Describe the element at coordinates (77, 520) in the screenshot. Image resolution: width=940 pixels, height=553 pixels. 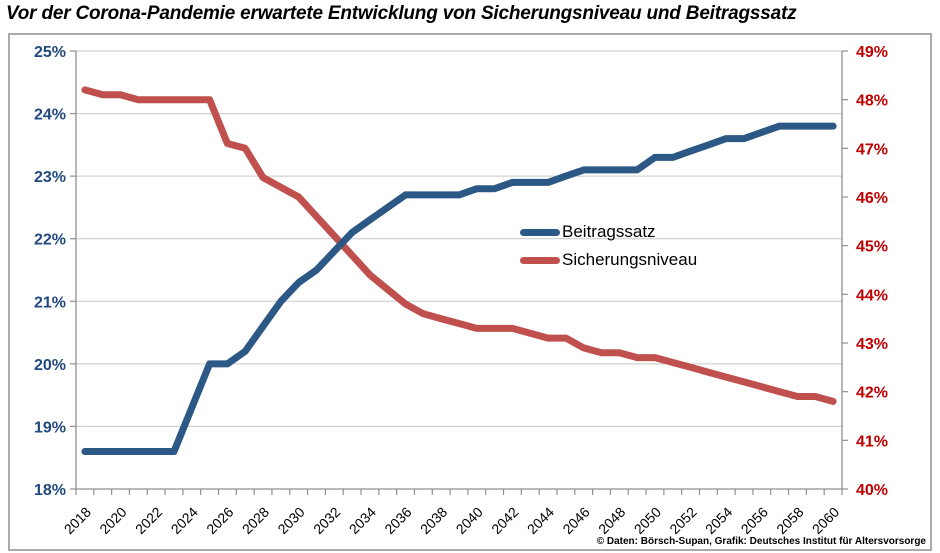
I see `x-axis-label: 2018` at that location.